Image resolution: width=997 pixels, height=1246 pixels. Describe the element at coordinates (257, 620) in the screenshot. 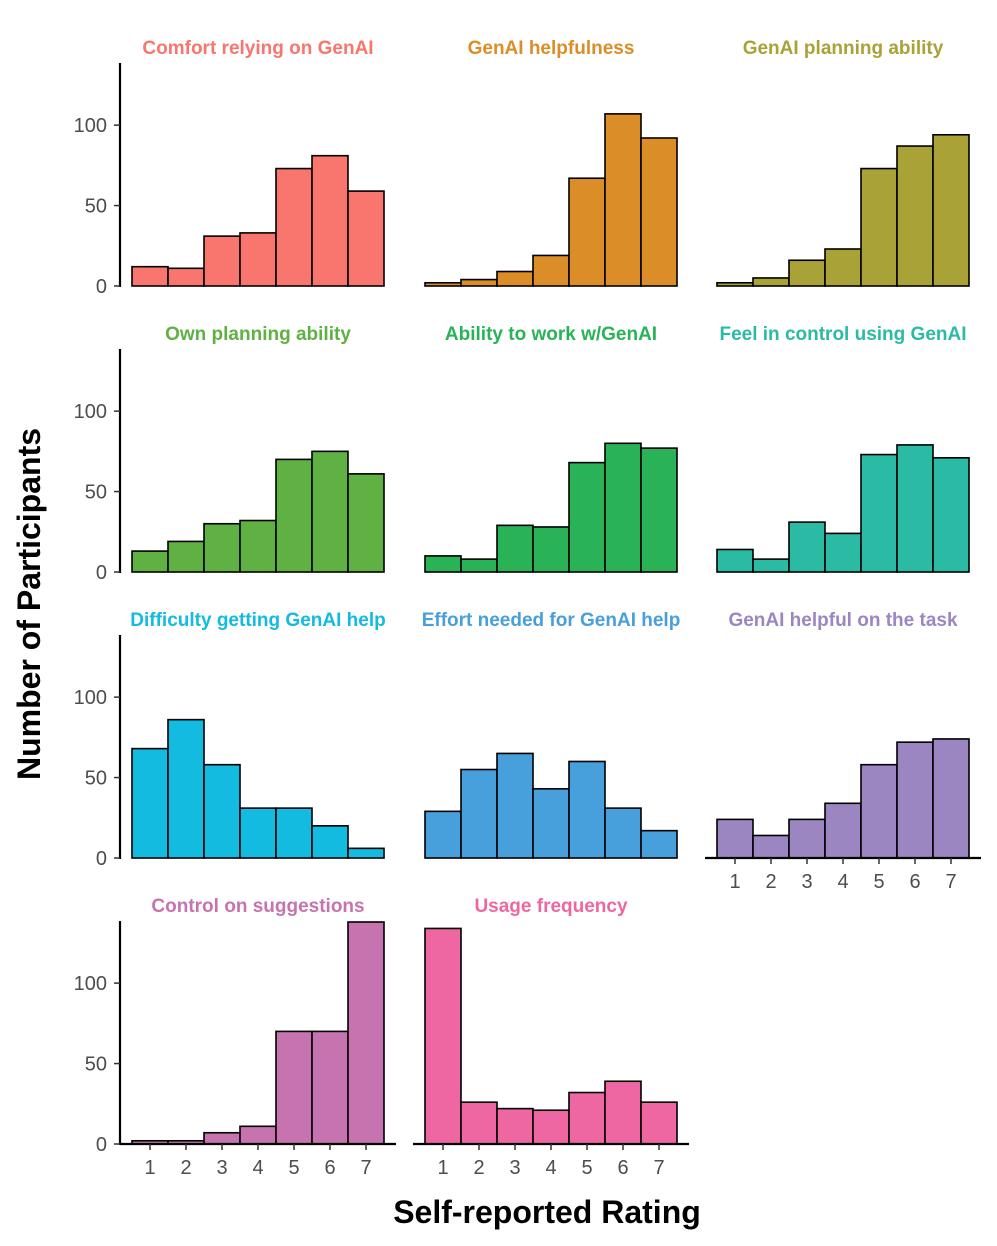

I see `panel-title: Difficulty getting GenAI help` at that location.